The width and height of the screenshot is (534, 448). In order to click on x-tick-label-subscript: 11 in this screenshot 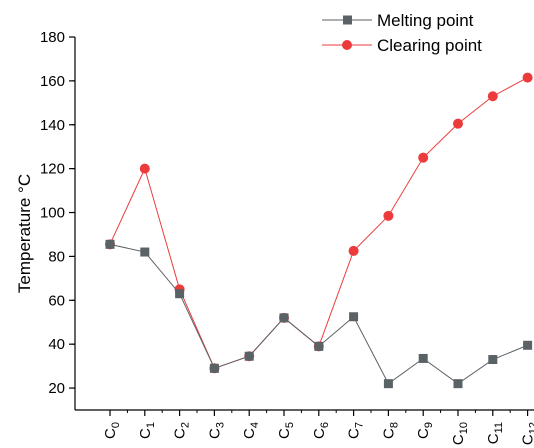, I will do `click(499, 427)`.